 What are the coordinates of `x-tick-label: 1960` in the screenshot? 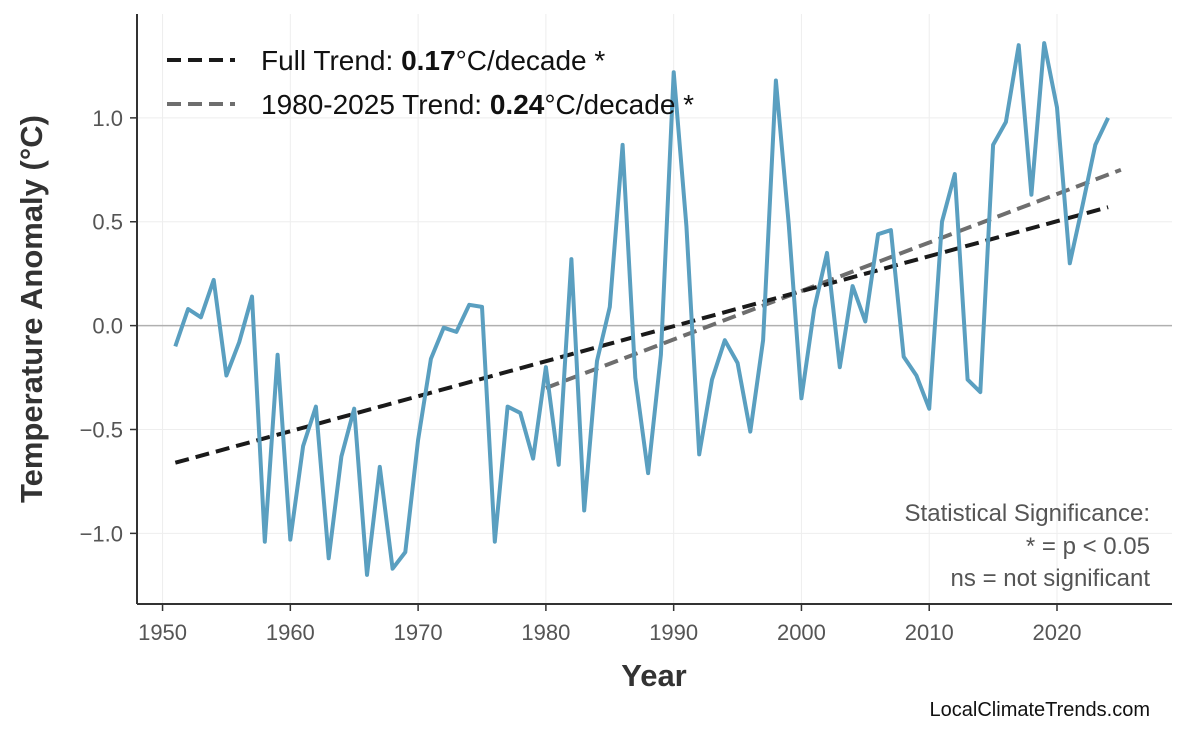 It's located at (290, 632).